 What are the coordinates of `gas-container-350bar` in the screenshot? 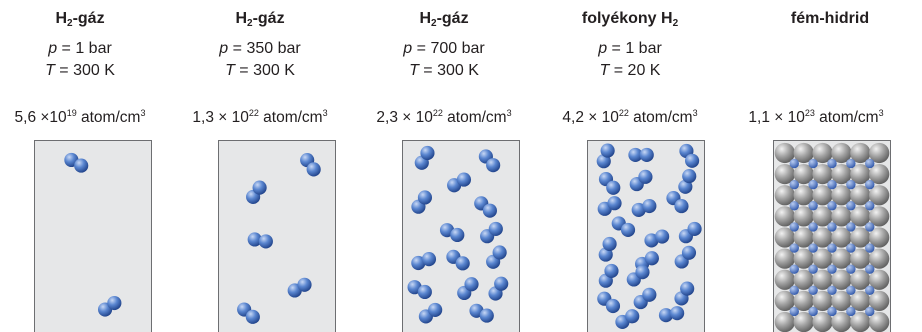 It's located at (277, 236).